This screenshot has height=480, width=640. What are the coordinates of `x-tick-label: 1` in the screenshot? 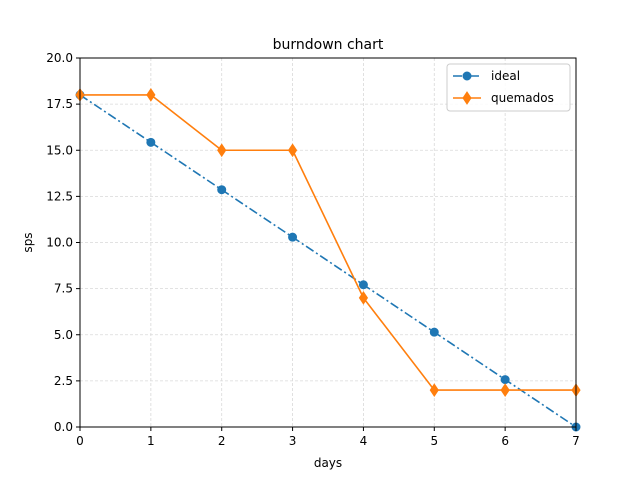 It's located at (151, 441).